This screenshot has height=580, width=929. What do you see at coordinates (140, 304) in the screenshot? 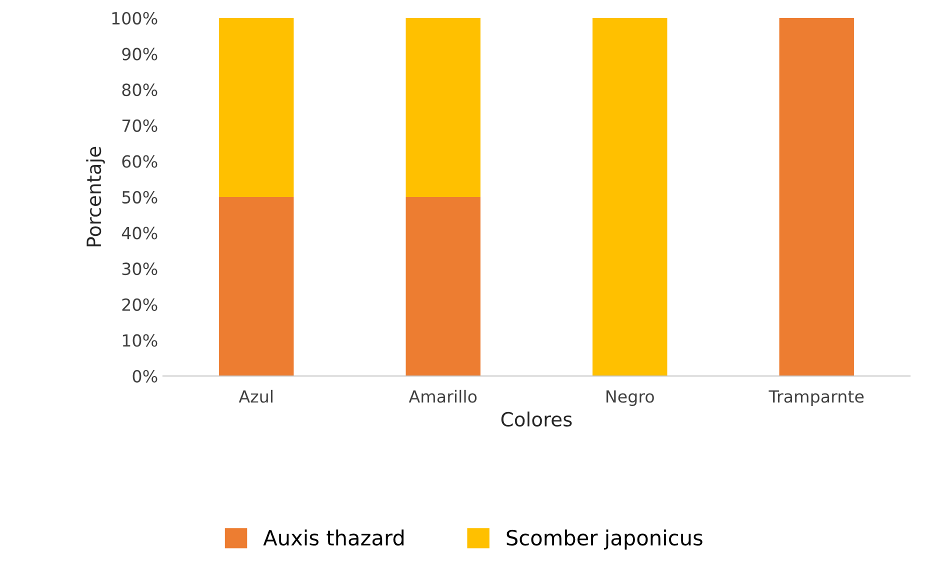
I see `y-tick-label: 20%` at bounding box center [140, 304].